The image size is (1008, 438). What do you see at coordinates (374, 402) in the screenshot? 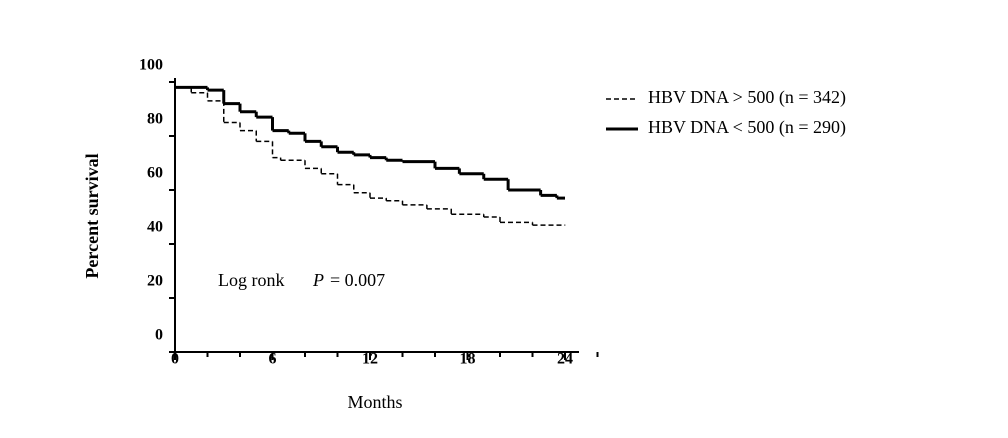
I see `x-axis-label: Months` at bounding box center [374, 402].